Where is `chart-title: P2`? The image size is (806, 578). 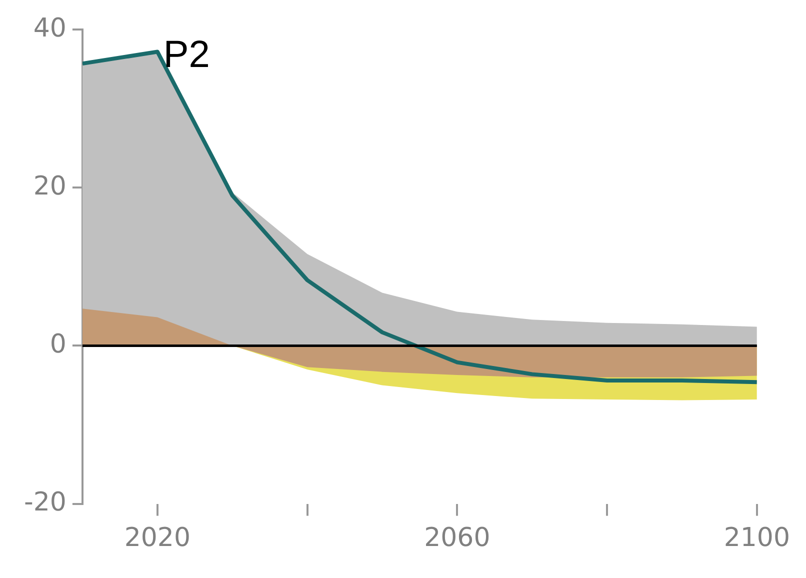
chart-title: P2 is located at coordinates (186, 55).